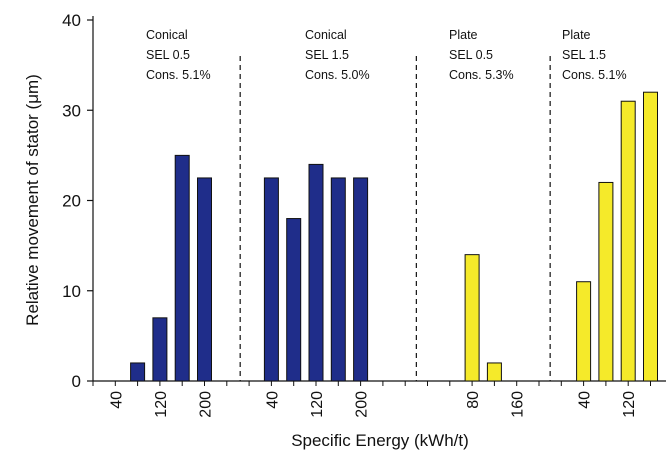 The image size is (670, 454). I want to click on group-annotation: Cons. 5.3%, so click(481, 75).